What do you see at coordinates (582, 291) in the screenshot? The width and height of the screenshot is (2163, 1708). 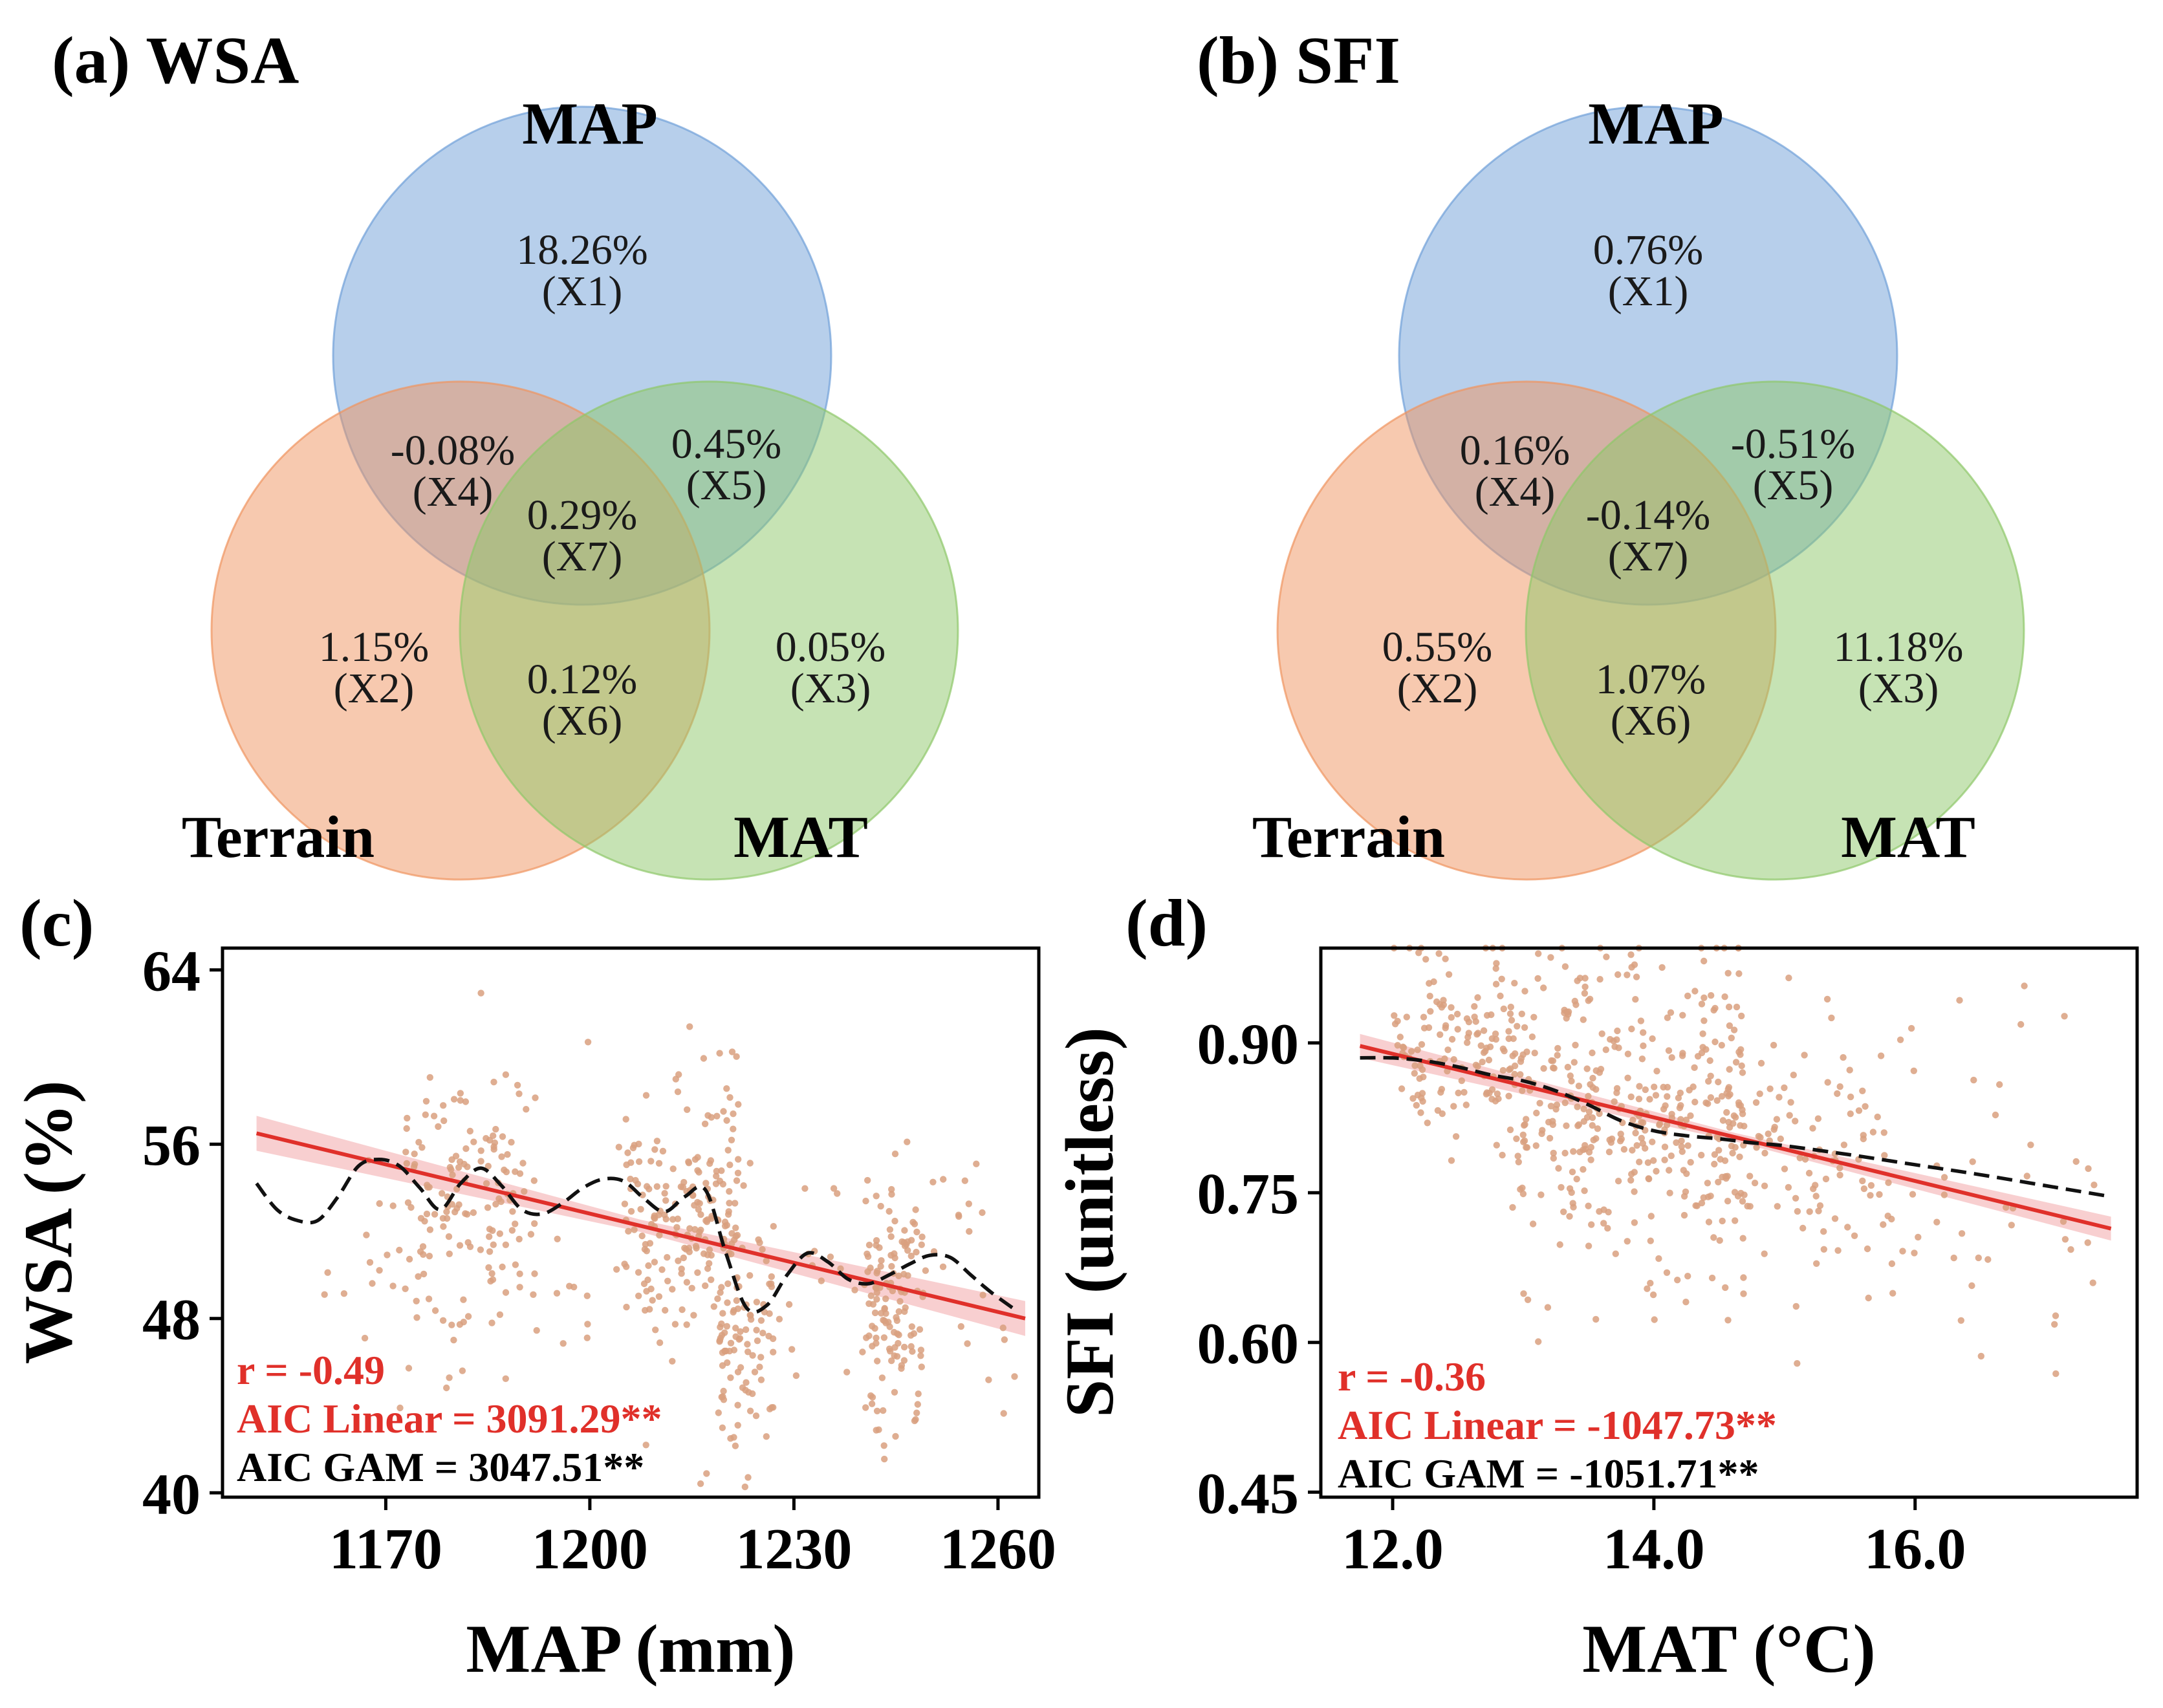 I see `venn-a-x1-label: (X1)` at bounding box center [582, 291].